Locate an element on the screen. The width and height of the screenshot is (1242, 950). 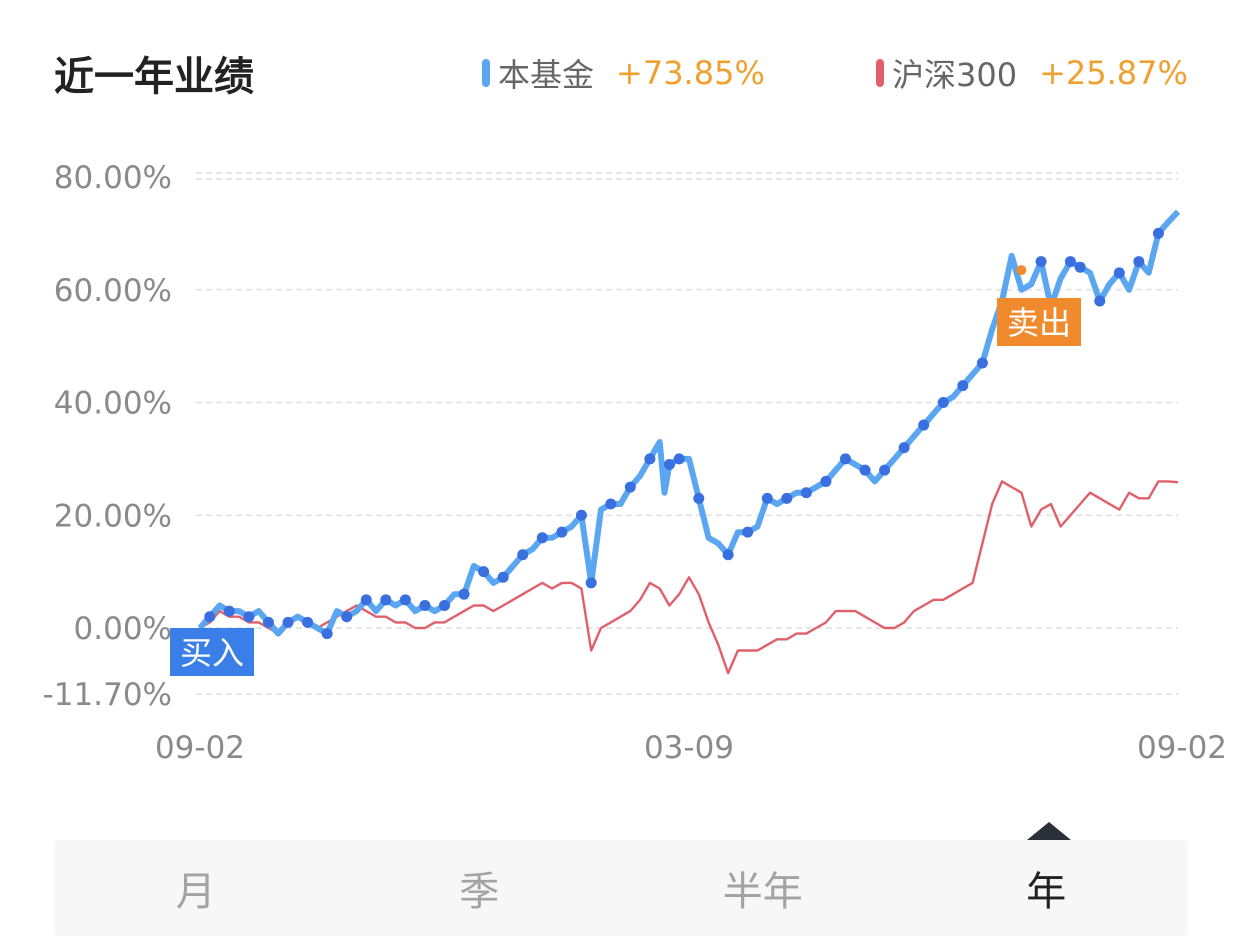
buy-label-bg is located at coordinates (212, 652).